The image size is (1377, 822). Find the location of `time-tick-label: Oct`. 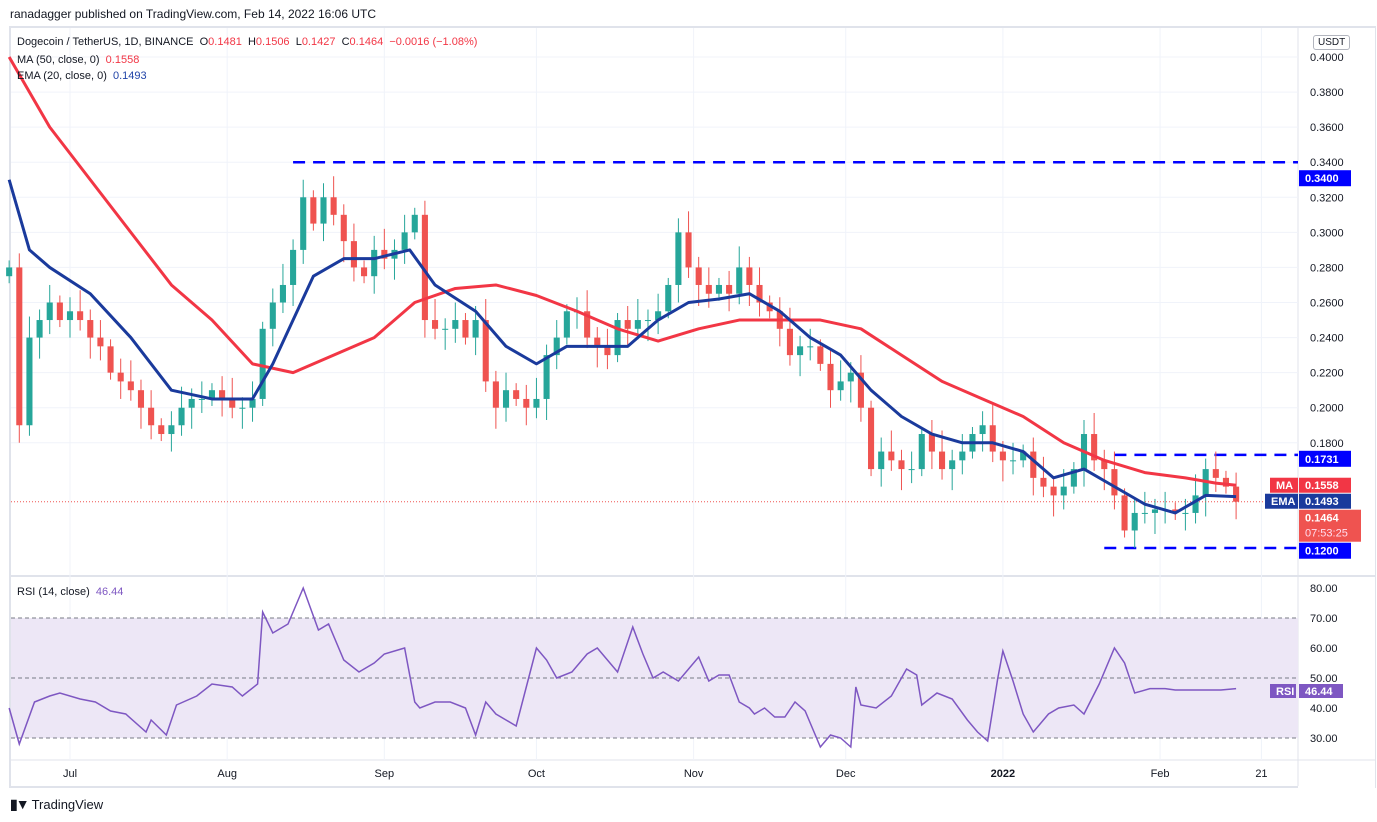

time-tick-label: Oct is located at coordinates (536, 774).